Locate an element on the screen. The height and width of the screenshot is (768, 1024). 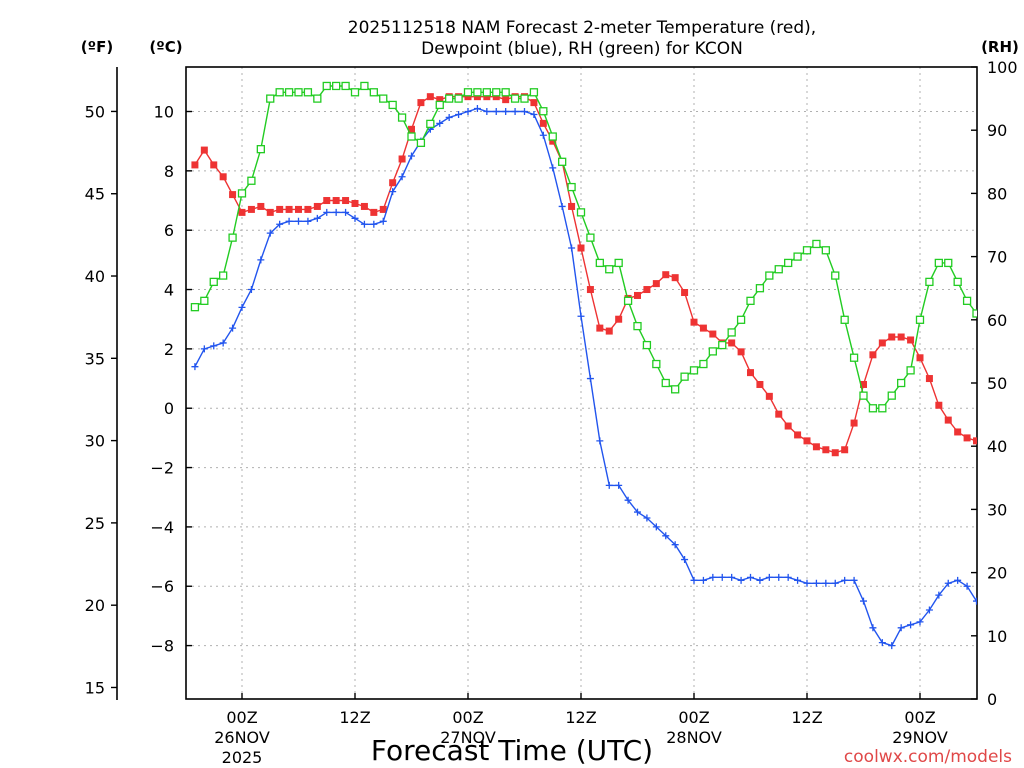
fahrenheit-tick-label: 20 is located at coordinates (95, 605).